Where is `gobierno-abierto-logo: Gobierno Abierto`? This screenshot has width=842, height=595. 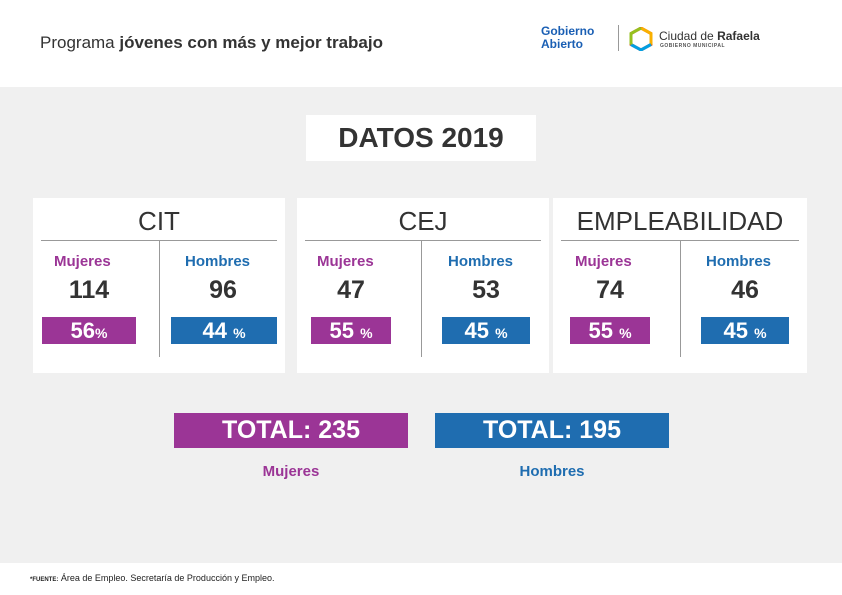
gobierno-abierto-logo: Gobierno Abierto is located at coordinates (567, 38).